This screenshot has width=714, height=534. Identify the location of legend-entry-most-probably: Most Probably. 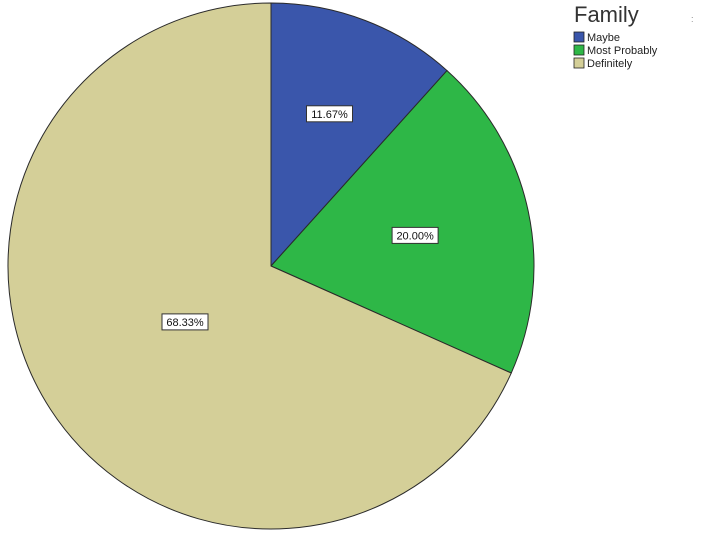
(615, 50).